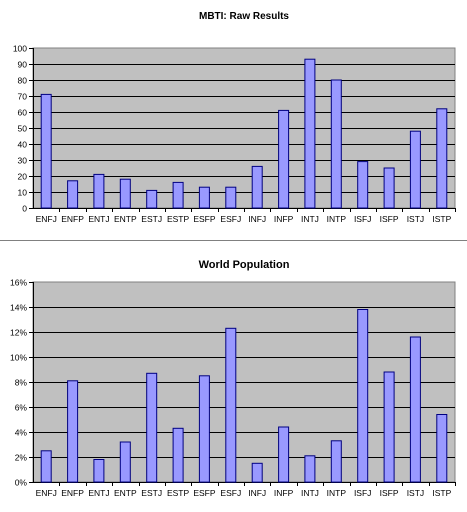 This screenshot has height=512, width=467. I want to click on world-x-tick-label-istj: ISTJ, so click(415, 493).